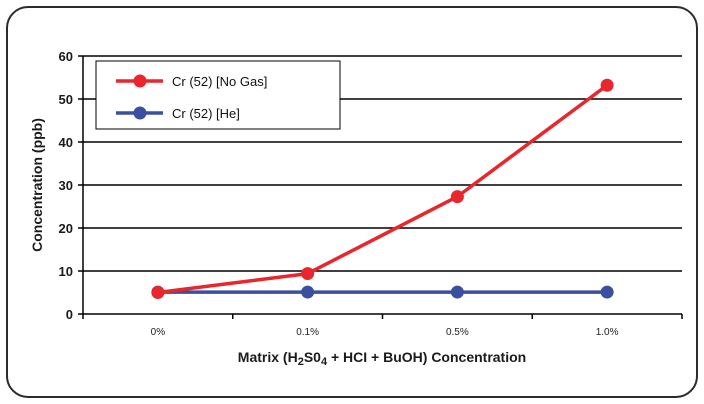 The height and width of the screenshot is (404, 704). Describe the element at coordinates (457, 332) in the screenshot. I see `x-tick-label: 0.5%` at that location.